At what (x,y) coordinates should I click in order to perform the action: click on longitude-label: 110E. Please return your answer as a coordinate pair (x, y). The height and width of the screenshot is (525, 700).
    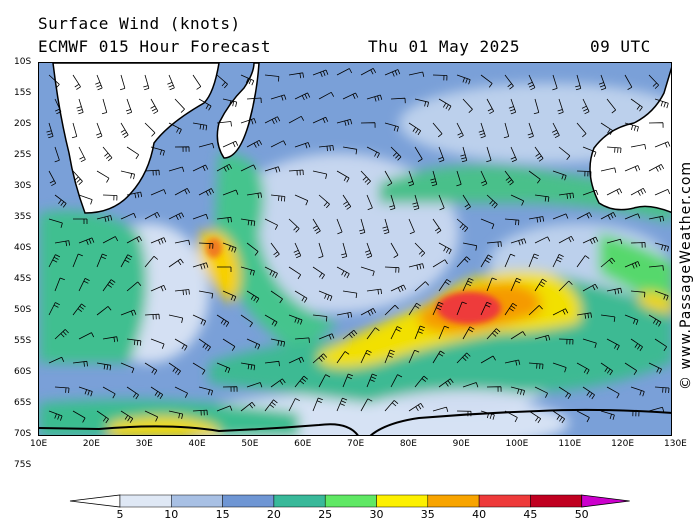
    Looking at the image, I should click on (570, 444).